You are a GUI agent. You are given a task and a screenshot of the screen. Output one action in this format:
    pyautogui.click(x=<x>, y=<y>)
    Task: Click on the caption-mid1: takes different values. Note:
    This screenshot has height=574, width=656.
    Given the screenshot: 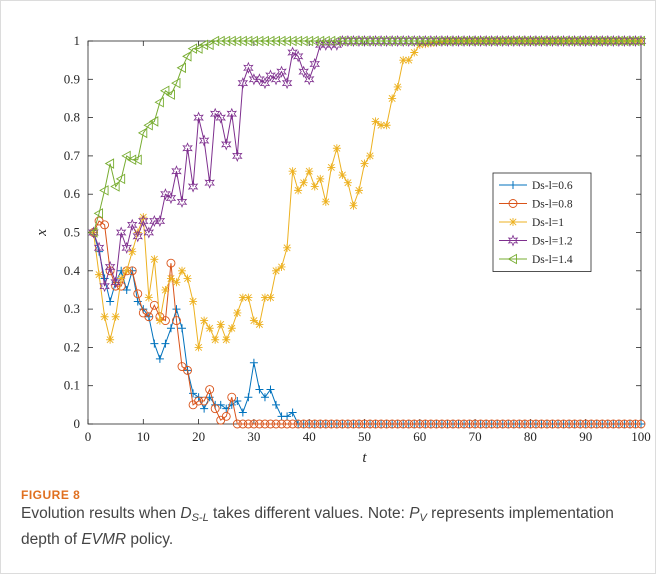 What is the action you would take?
    pyautogui.click(x=309, y=513)
    